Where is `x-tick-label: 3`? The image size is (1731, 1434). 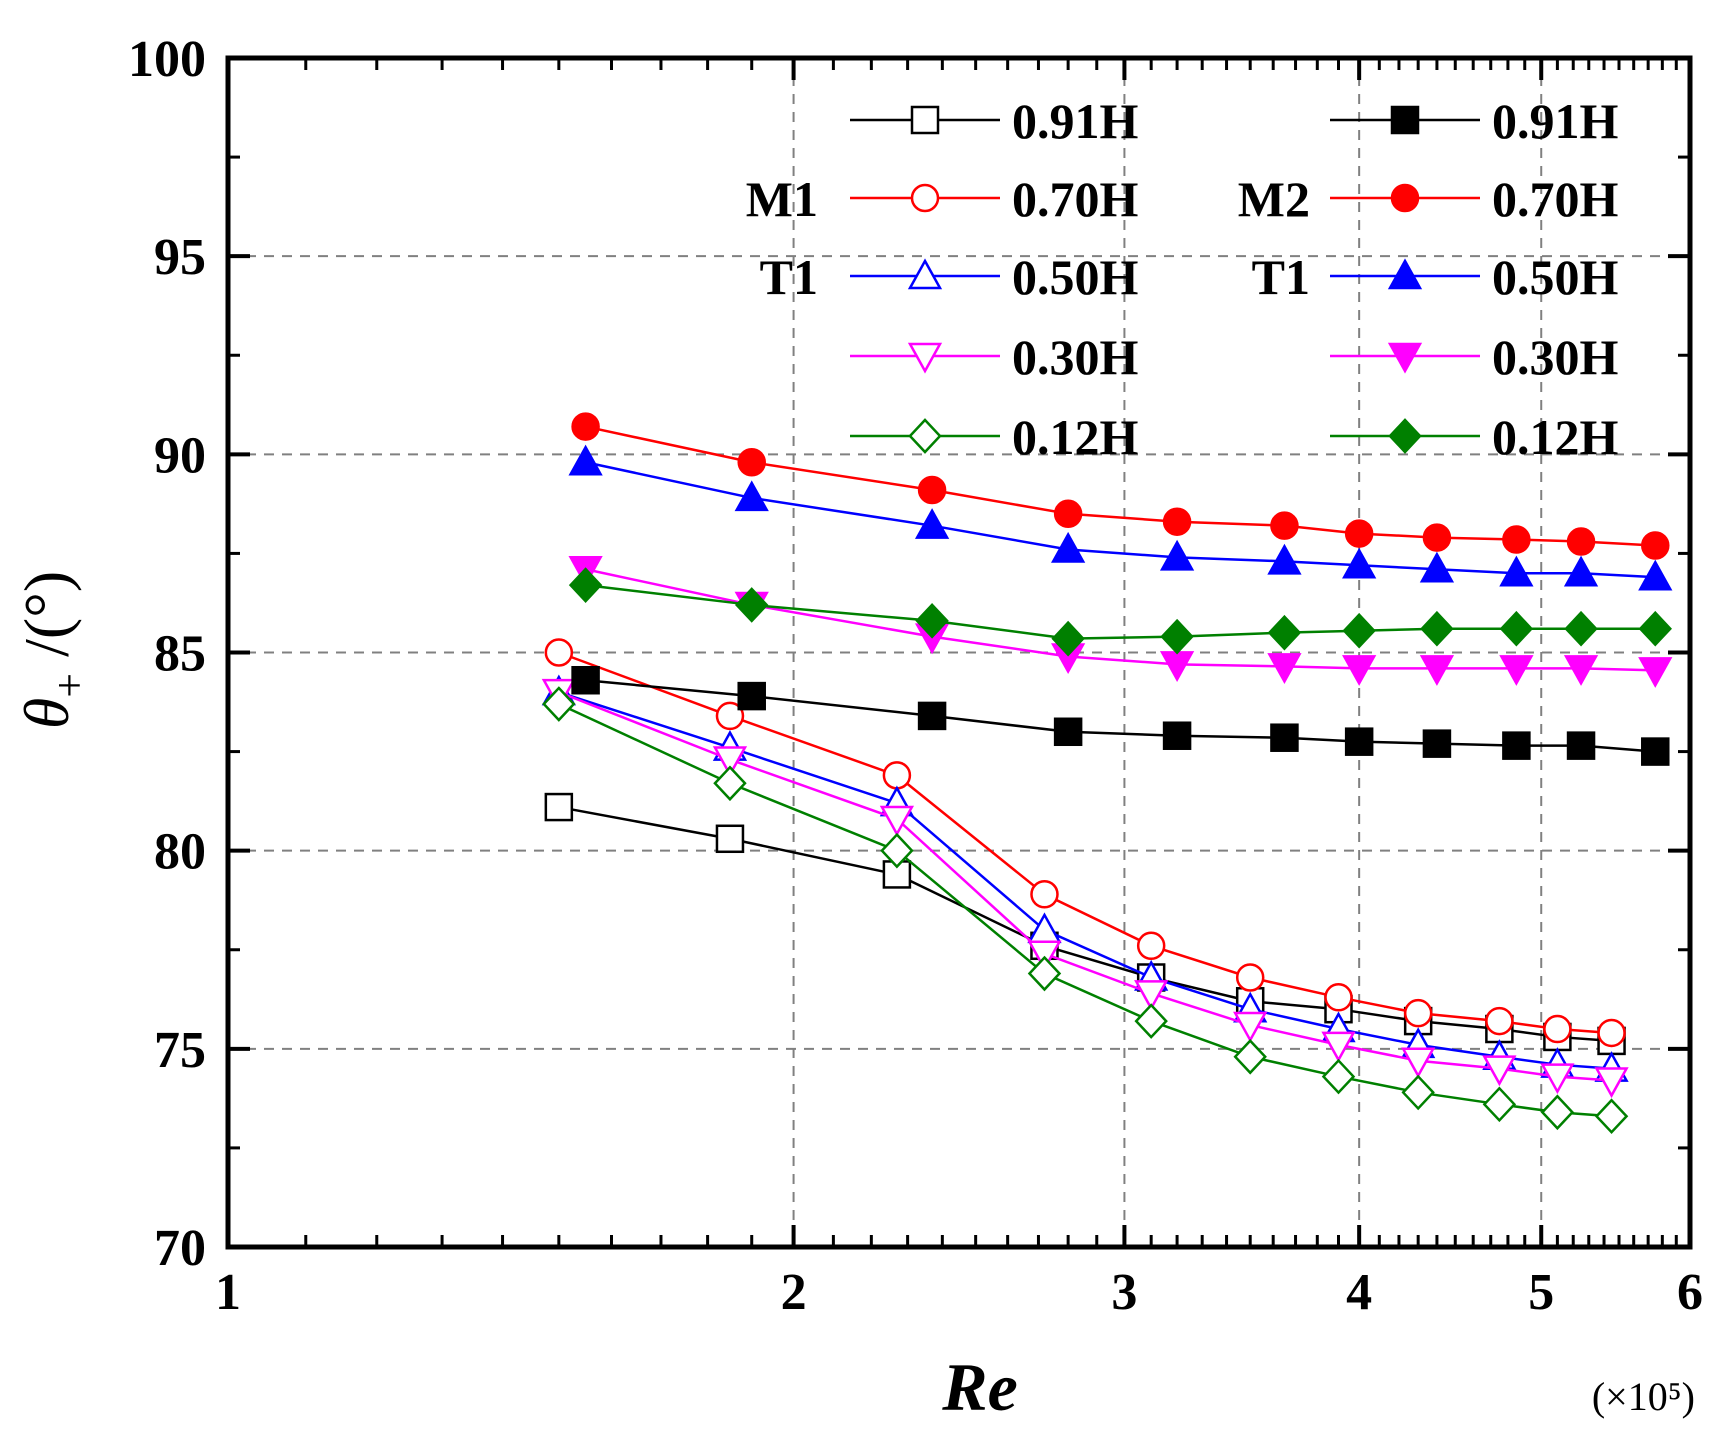
x-tick-label: 3 is located at coordinates (1124, 1292).